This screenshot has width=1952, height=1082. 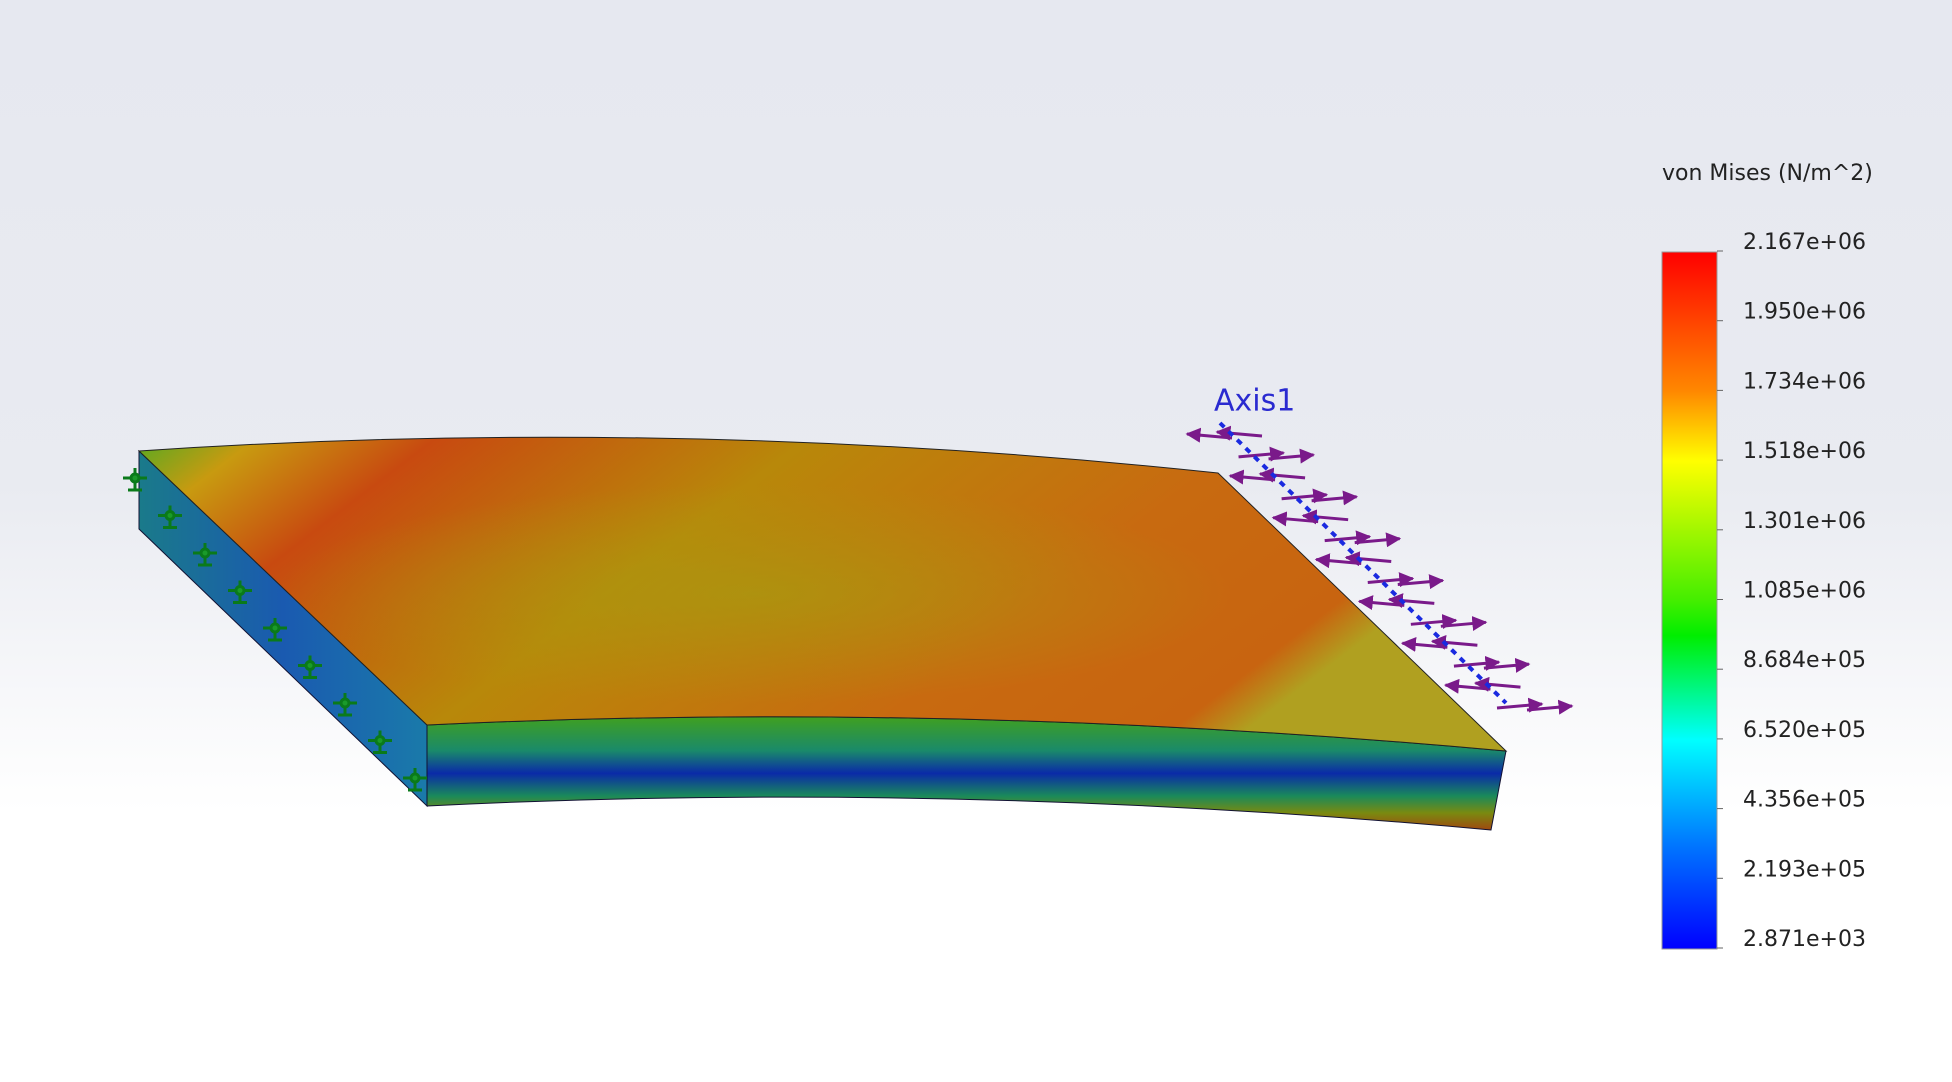 I want to click on legend-tick-label: 1.085e+06, so click(x=1804, y=591).